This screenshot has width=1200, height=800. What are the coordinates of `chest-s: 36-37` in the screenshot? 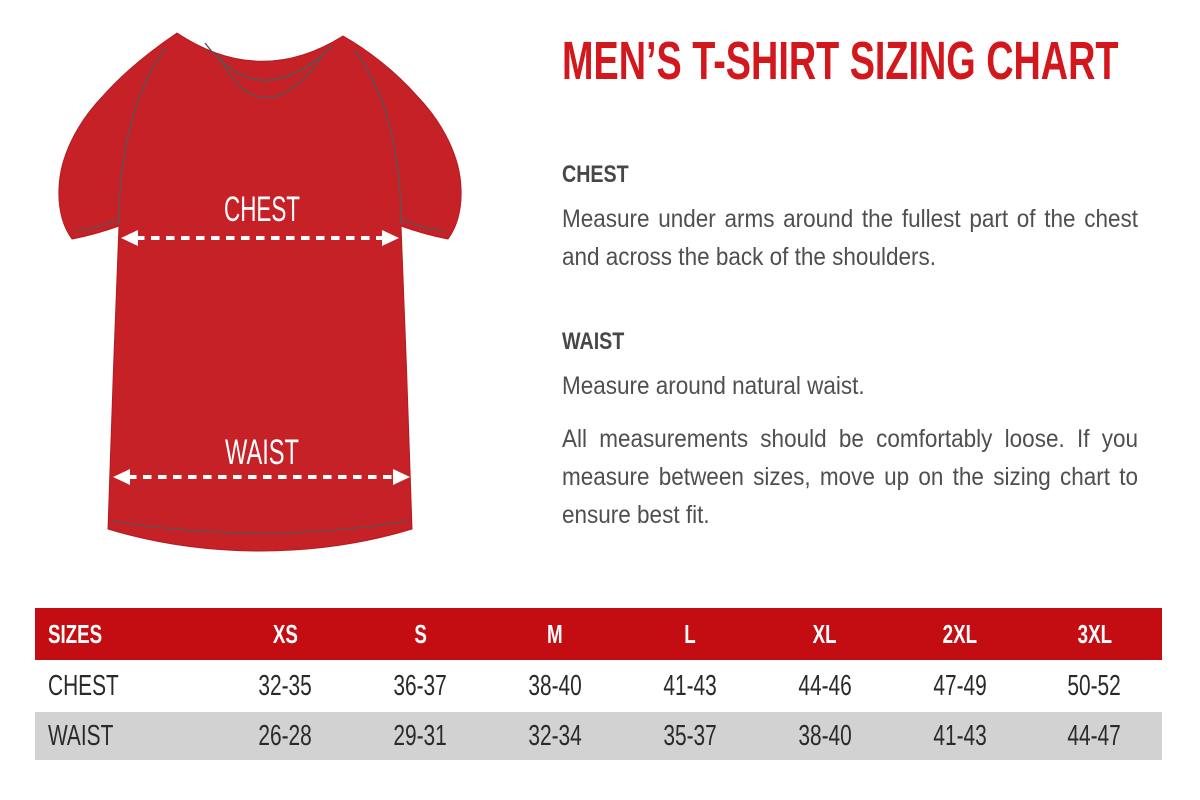 It's located at (420, 685).